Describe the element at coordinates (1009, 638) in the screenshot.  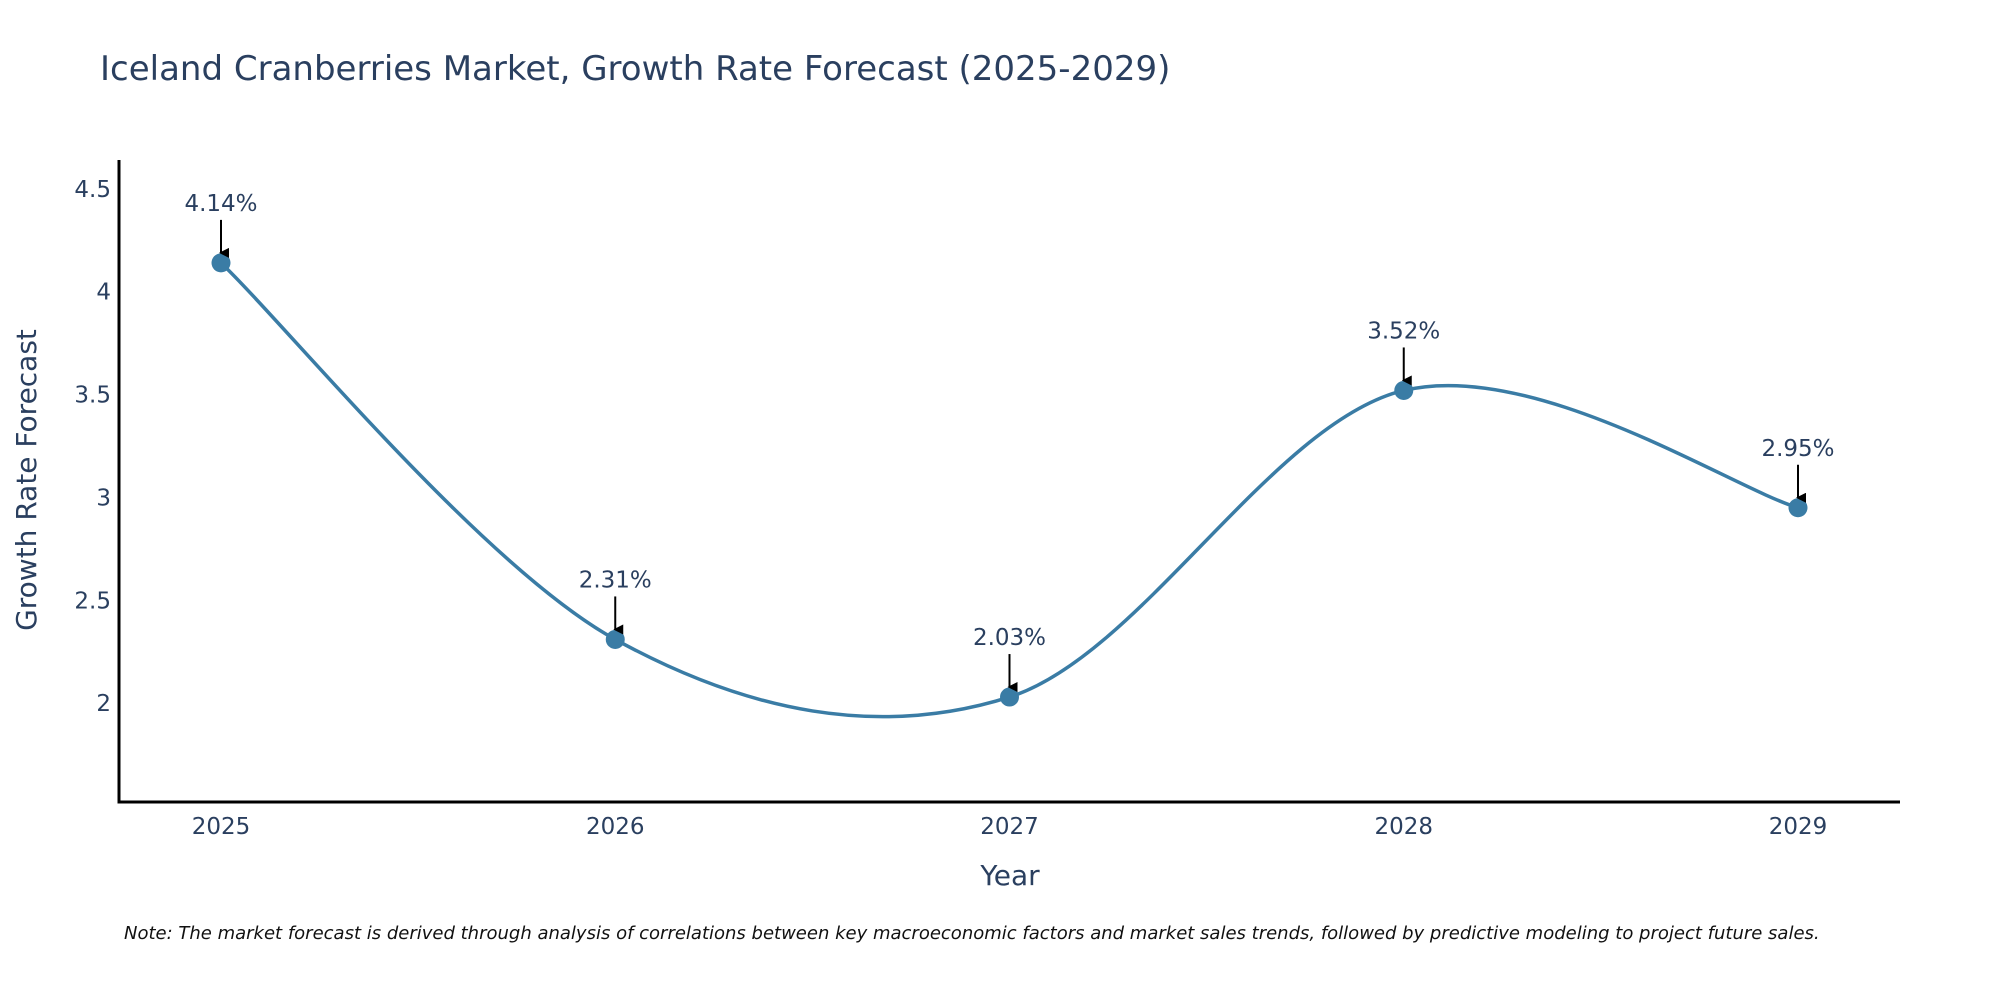
I see `data-label: 2.03%` at that location.